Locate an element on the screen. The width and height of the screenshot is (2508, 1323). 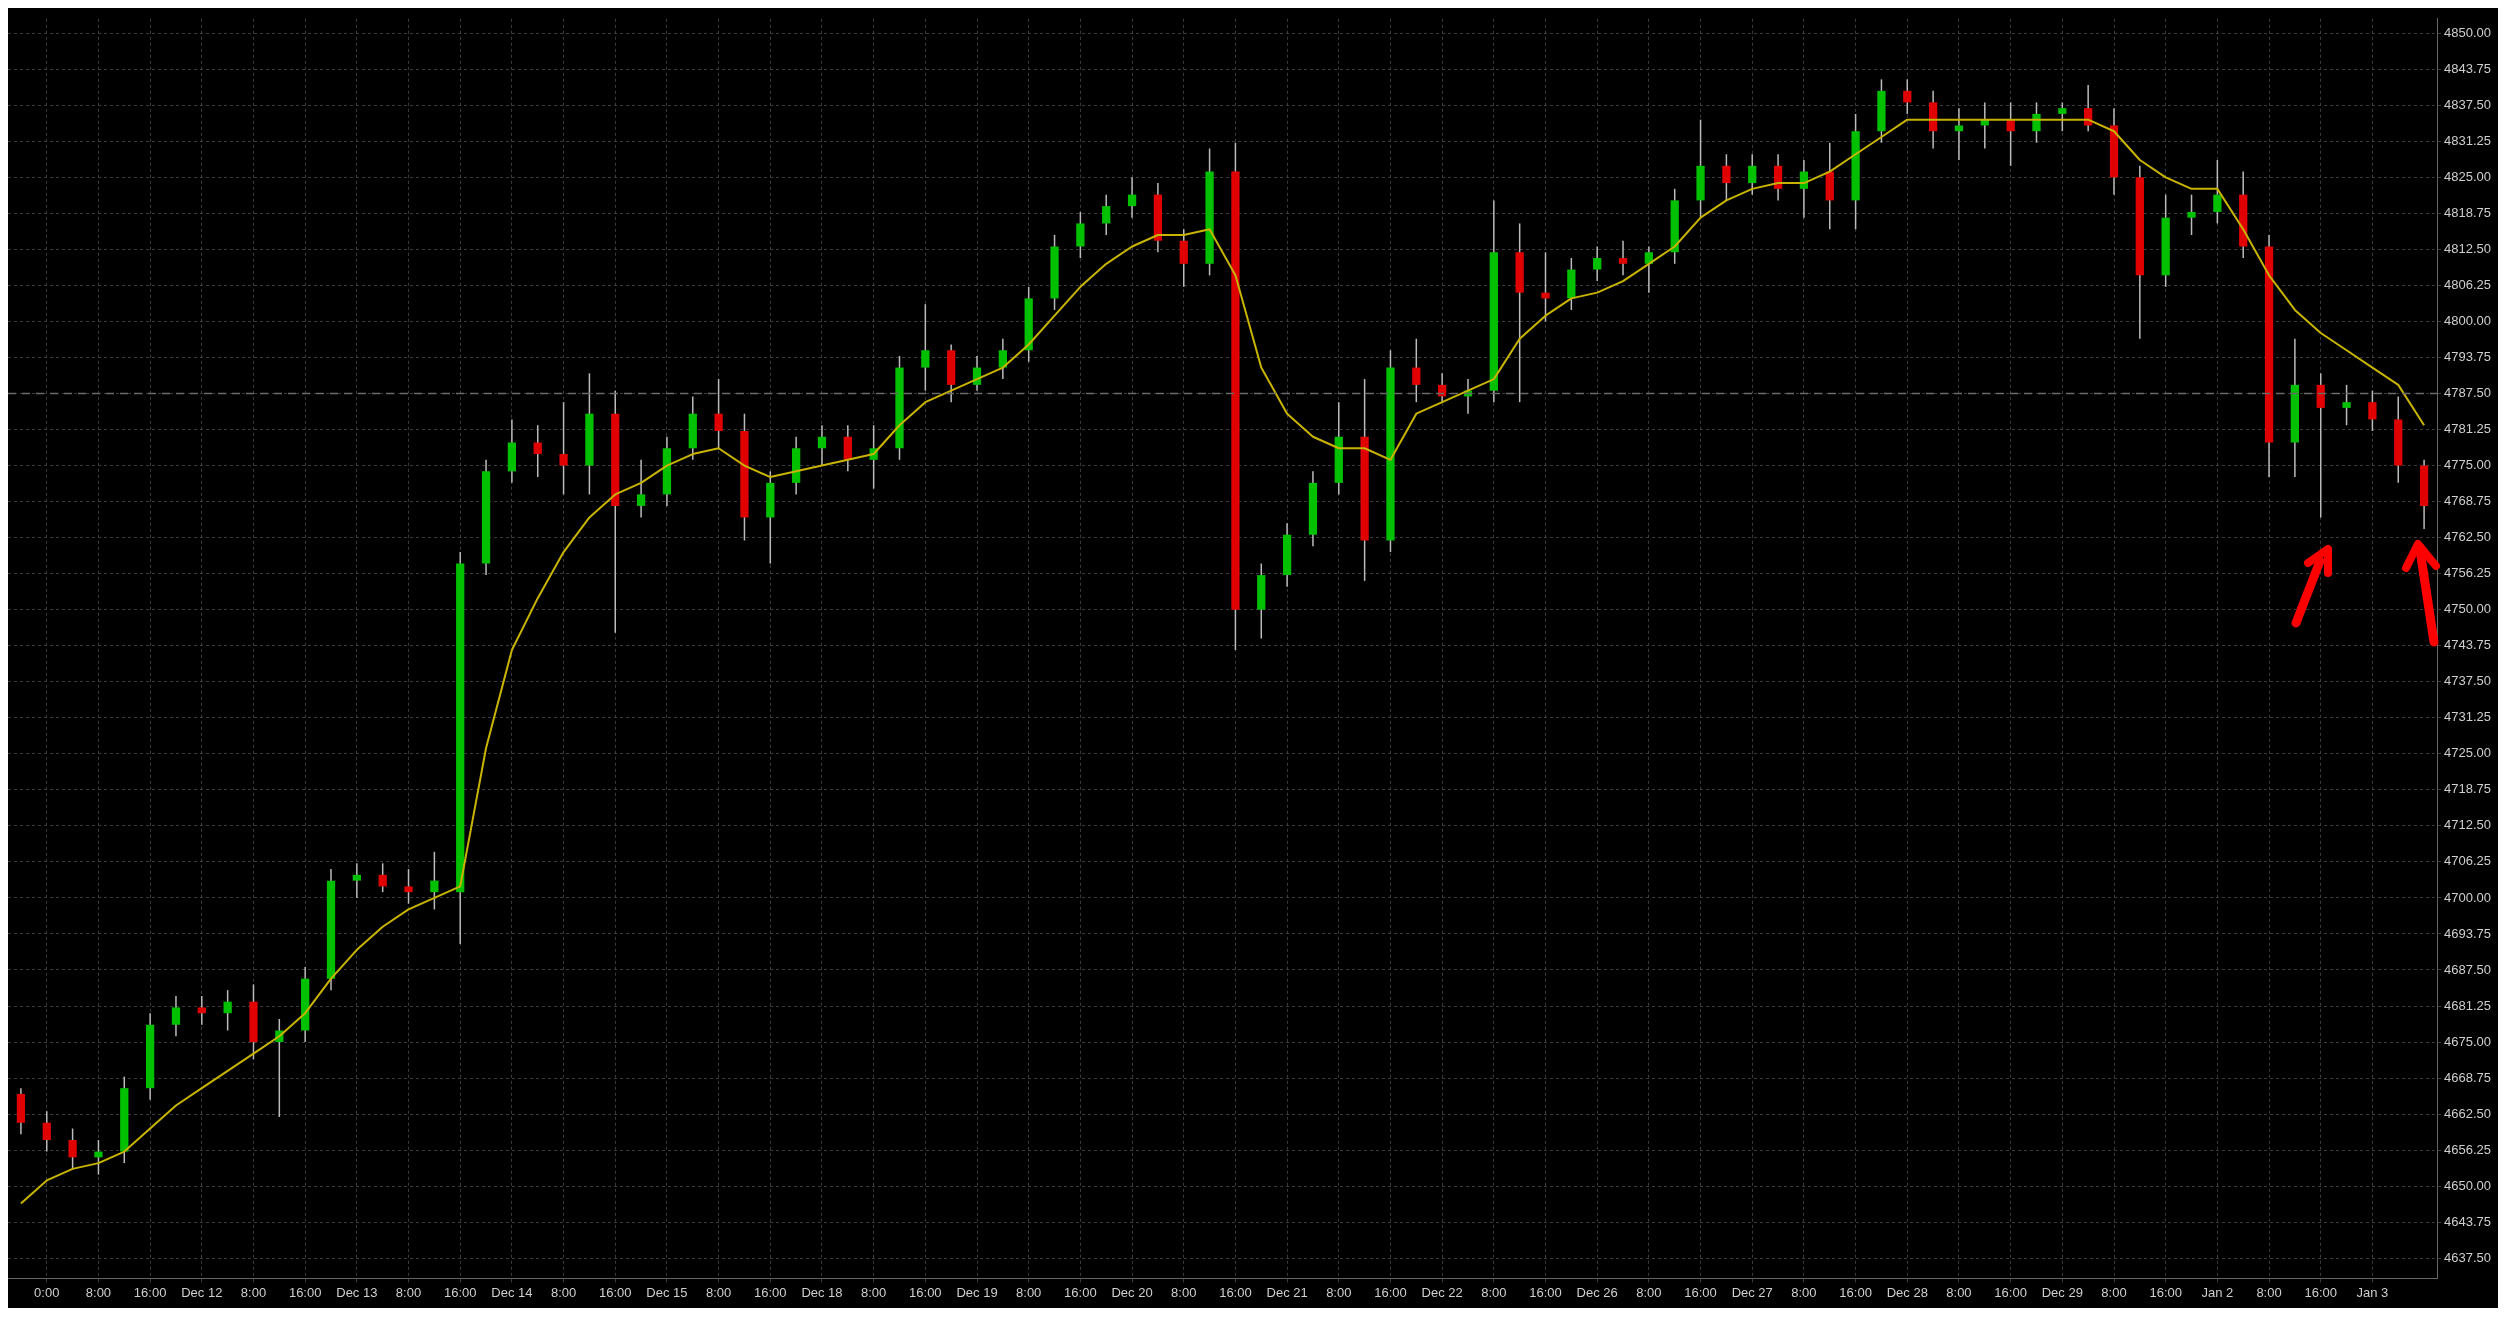
y-tick-label: 4693.75 is located at coordinates (2468, 933).